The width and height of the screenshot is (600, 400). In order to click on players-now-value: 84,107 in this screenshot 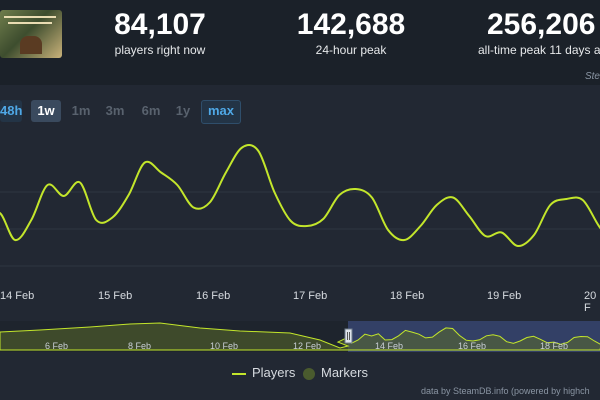, I will do `click(160, 24)`.